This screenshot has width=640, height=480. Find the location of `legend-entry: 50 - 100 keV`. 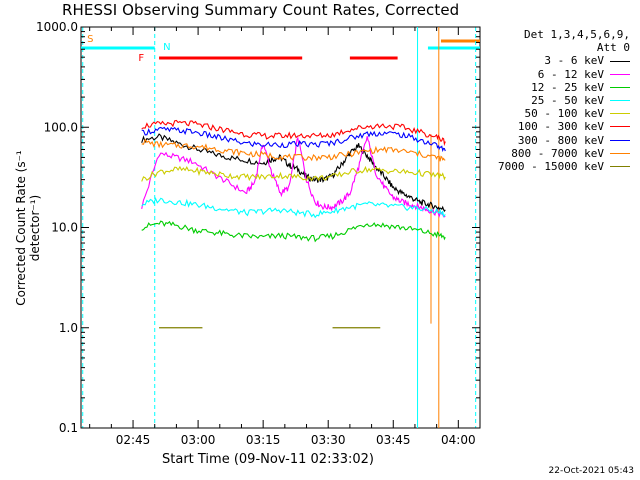

legend-entry: 50 - 100 keV is located at coordinates (559, 113).